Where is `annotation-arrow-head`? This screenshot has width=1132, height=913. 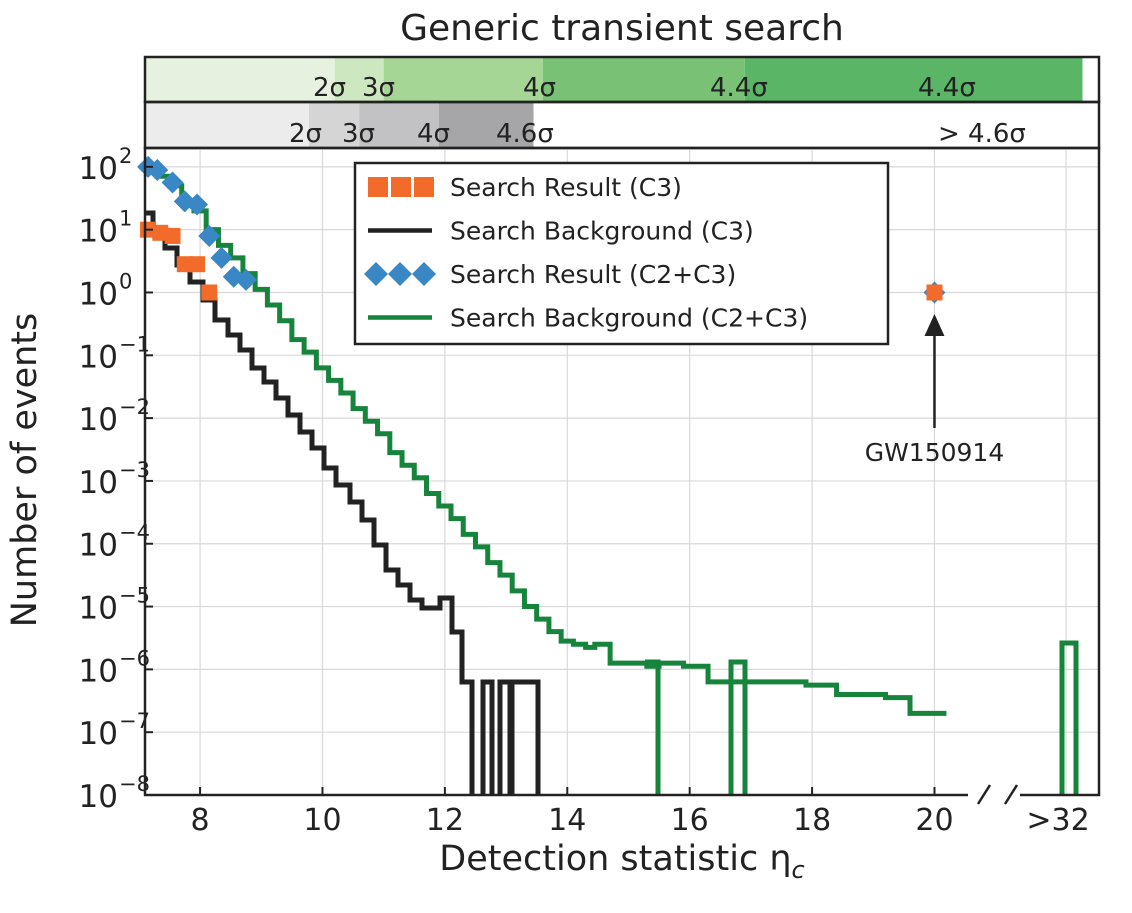 annotation-arrow-head is located at coordinates (934, 325).